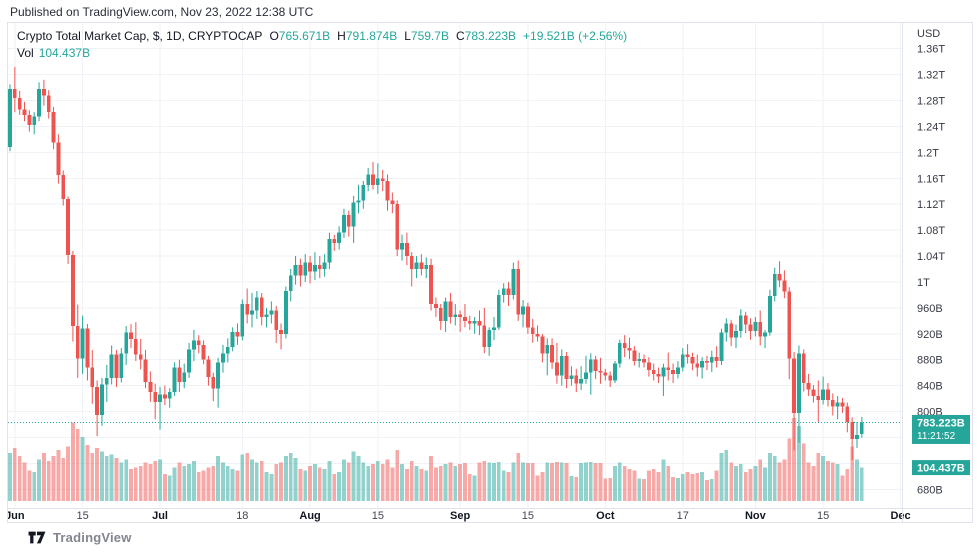 This screenshot has width=980, height=552. Describe the element at coordinates (756, 516) in the screenshot. I see `svg-text: Nov` at that location.